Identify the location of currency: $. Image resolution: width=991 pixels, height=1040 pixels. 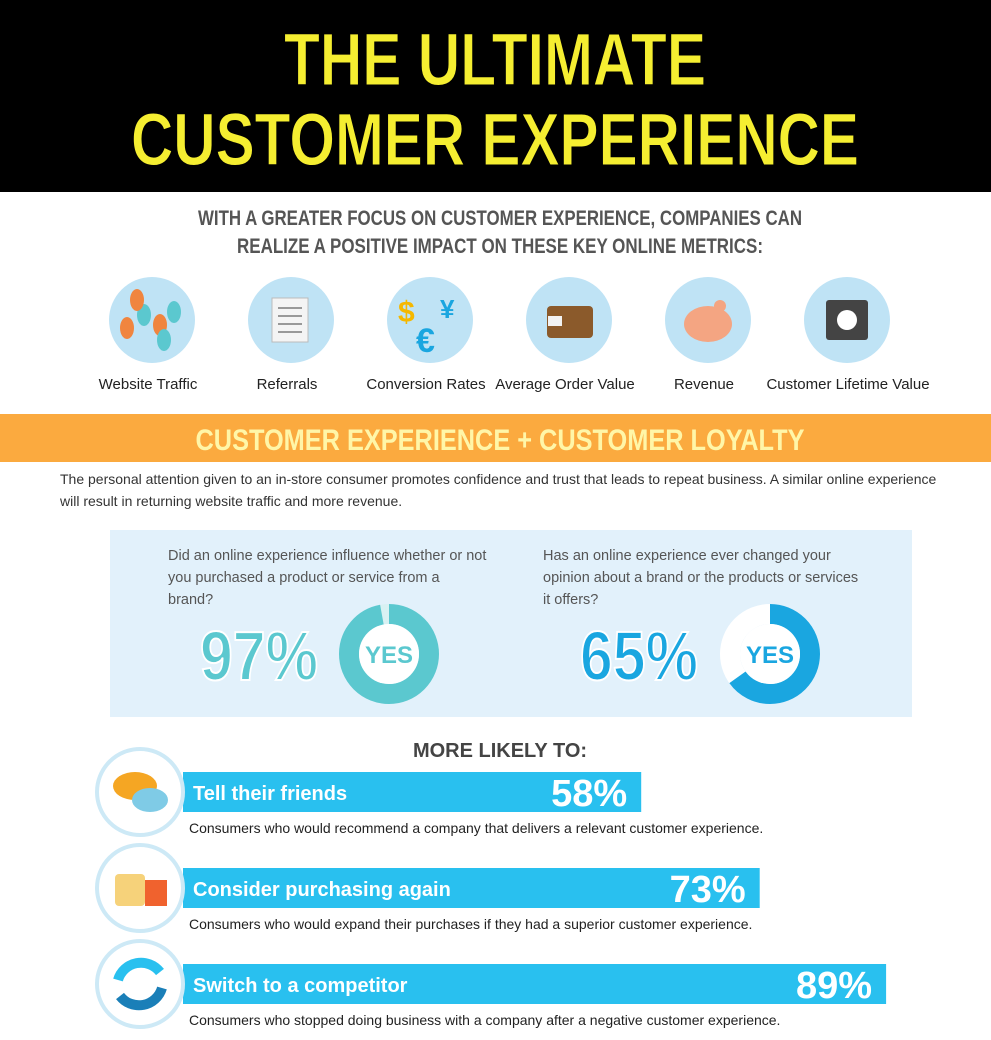
(406, 312).